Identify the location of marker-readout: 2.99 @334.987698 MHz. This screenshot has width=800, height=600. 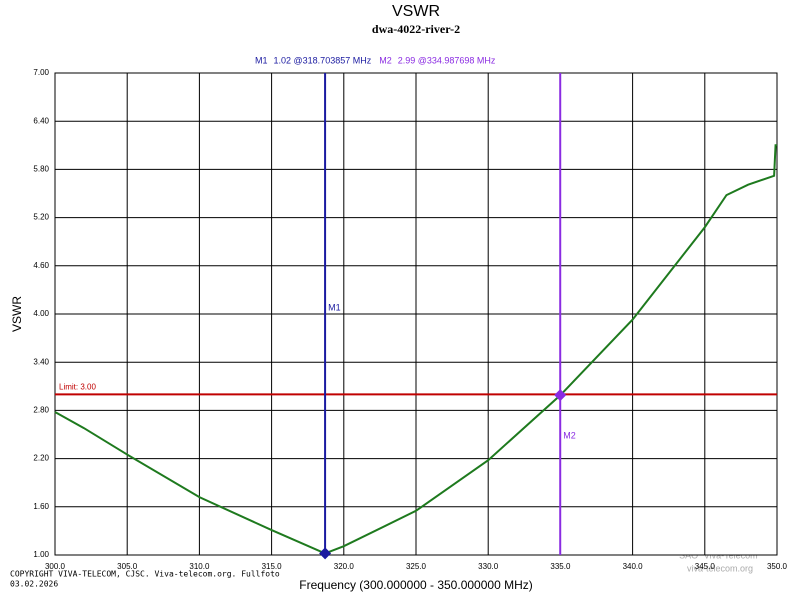
(447, 60).